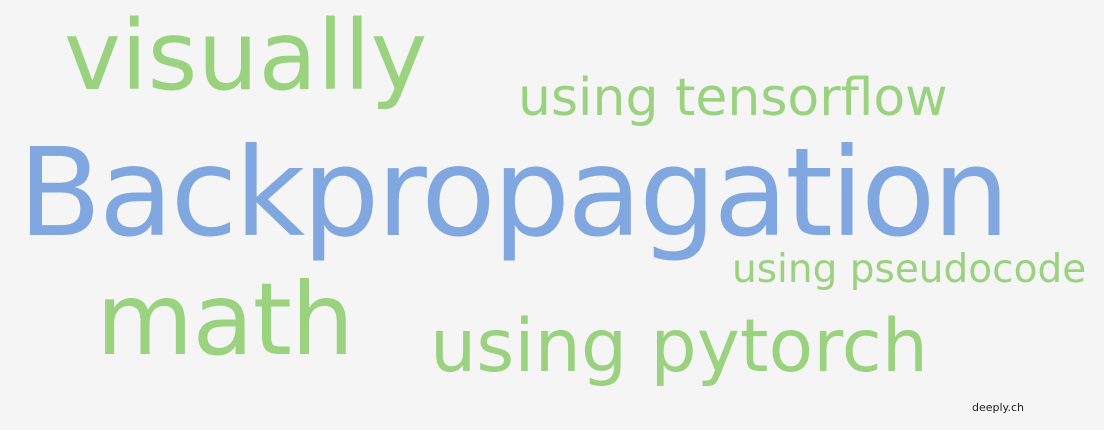  What do you see at coordinates (225, 319) in the screenshot?
I see `word-math: math` at bounding box center [225, 319].